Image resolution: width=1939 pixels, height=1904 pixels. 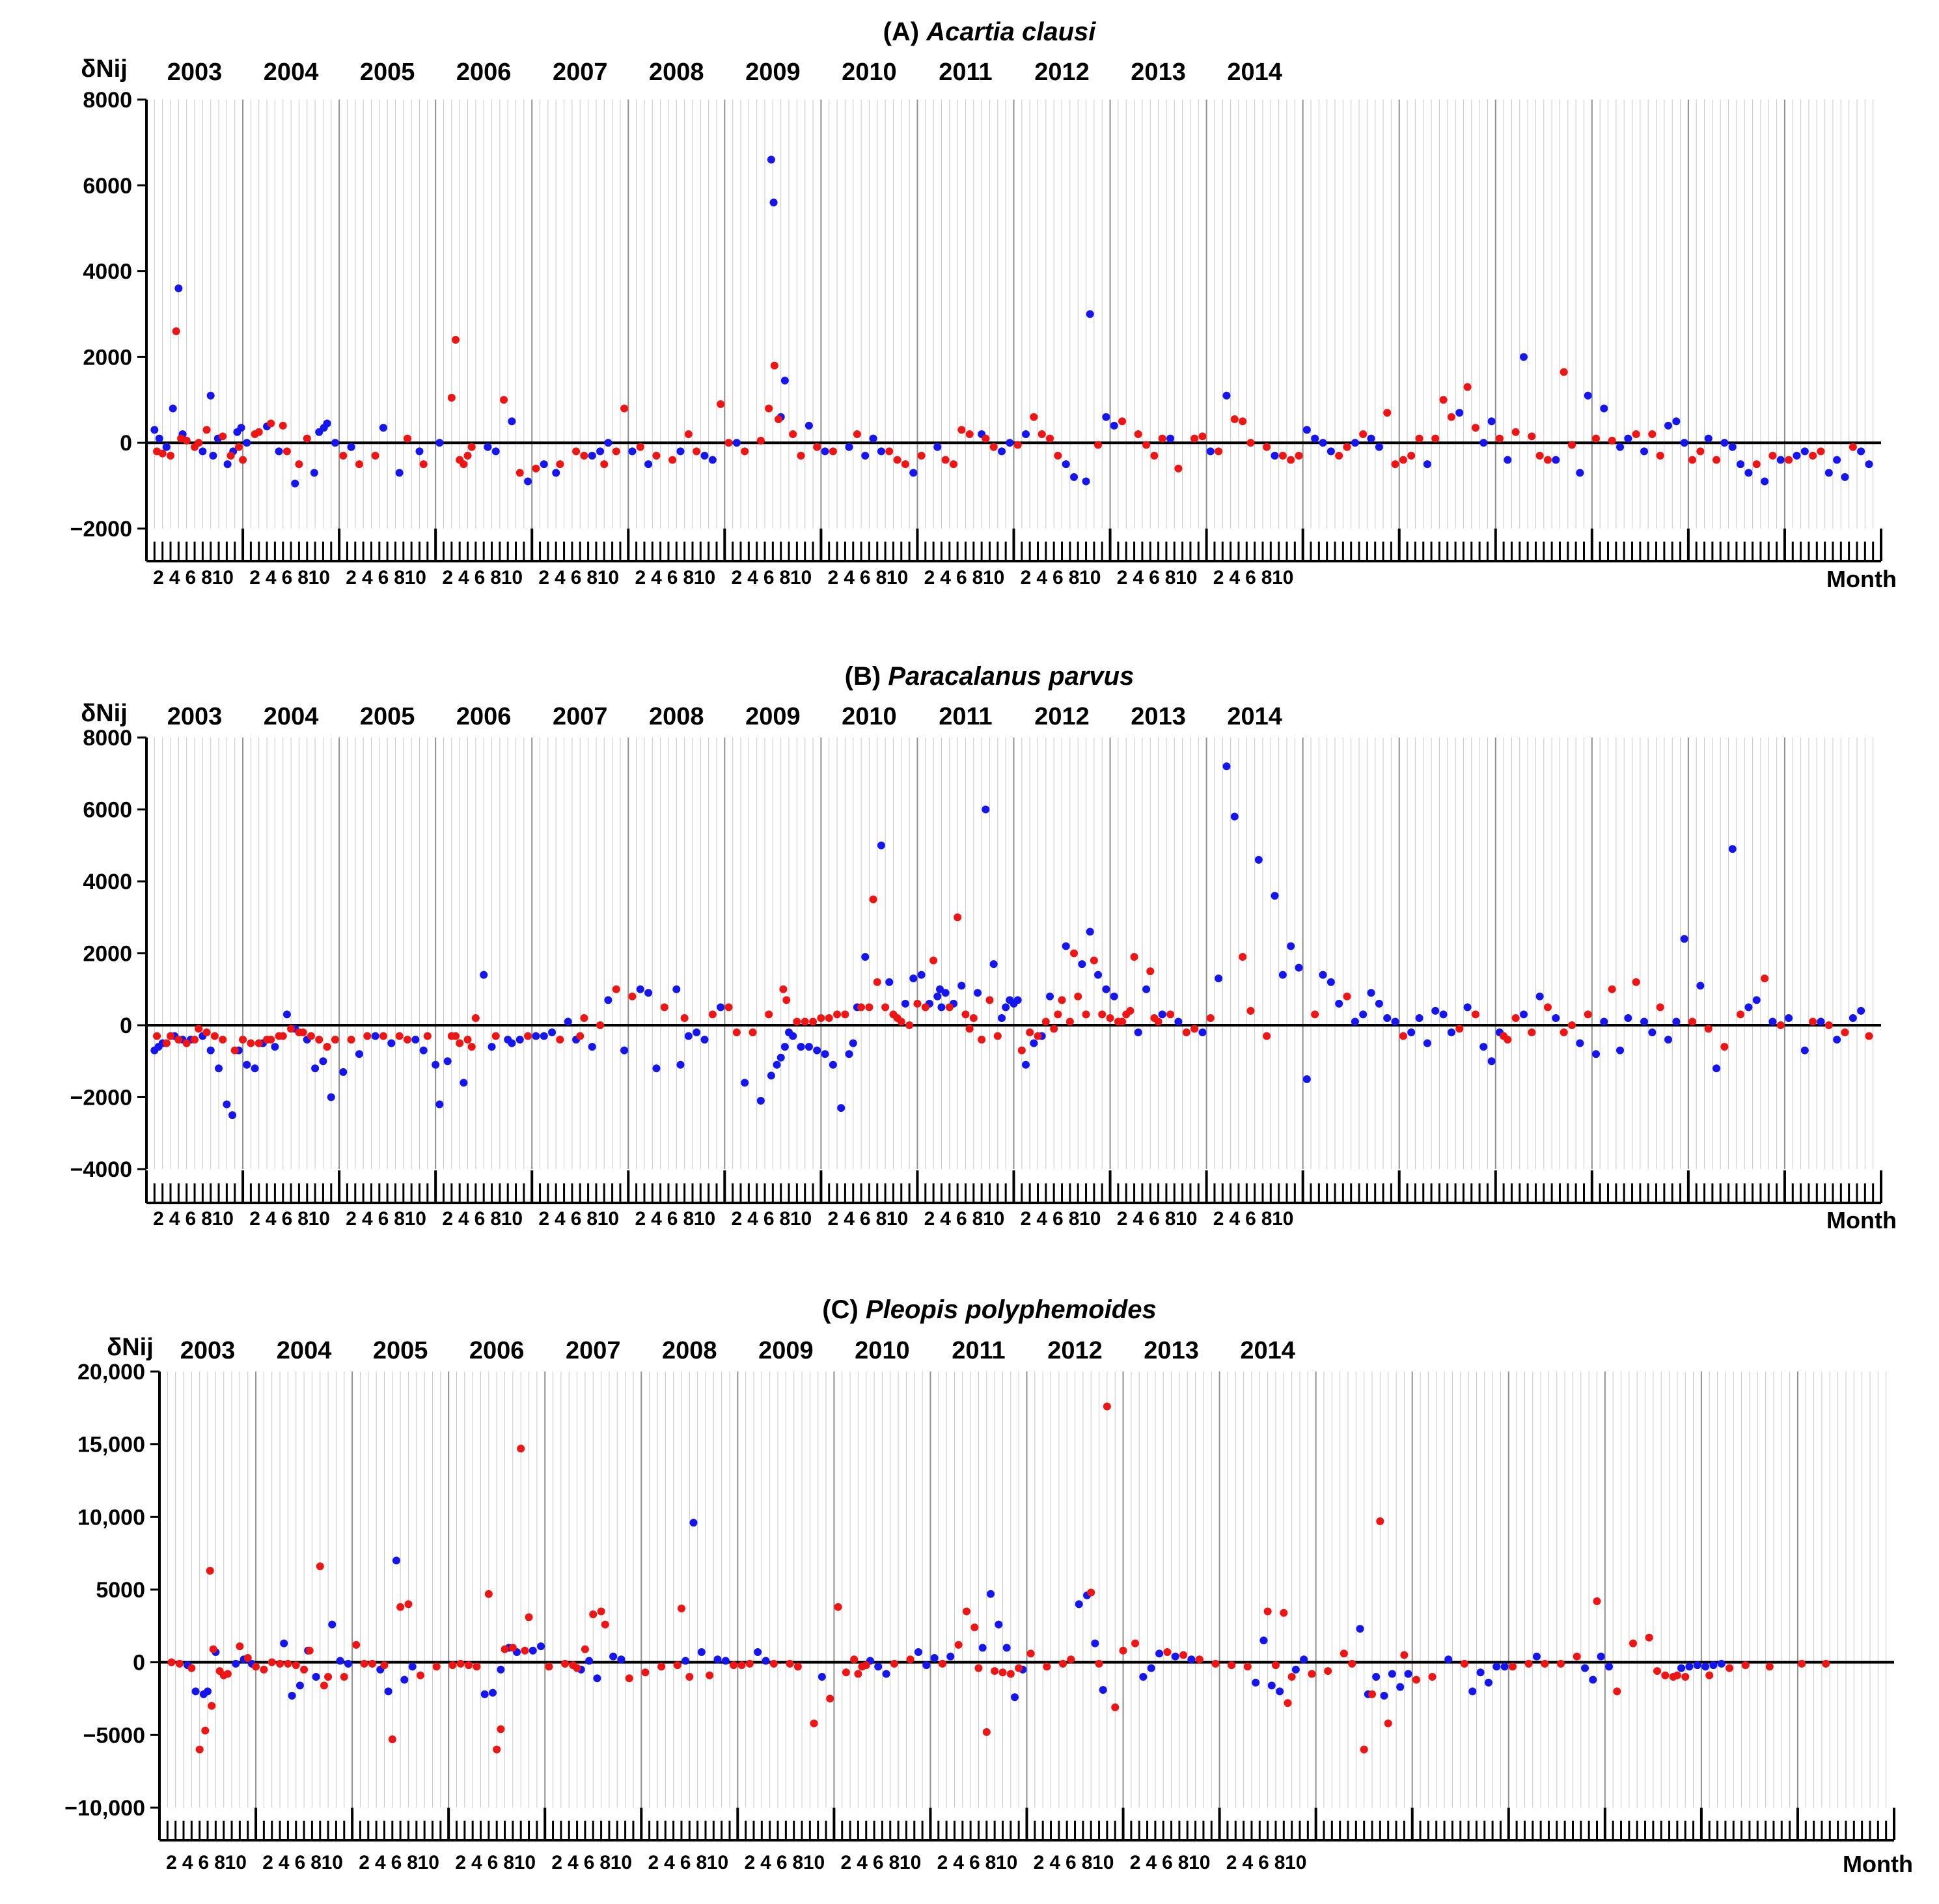 I want to click on year-label: 2005, so click(x=387, y=72).